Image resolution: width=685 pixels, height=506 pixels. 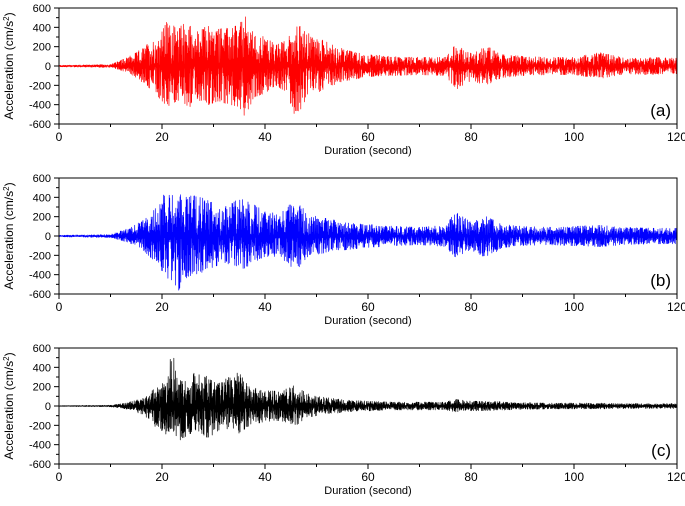 I want to click on panel-label: (c), so click(x=661, y=450).